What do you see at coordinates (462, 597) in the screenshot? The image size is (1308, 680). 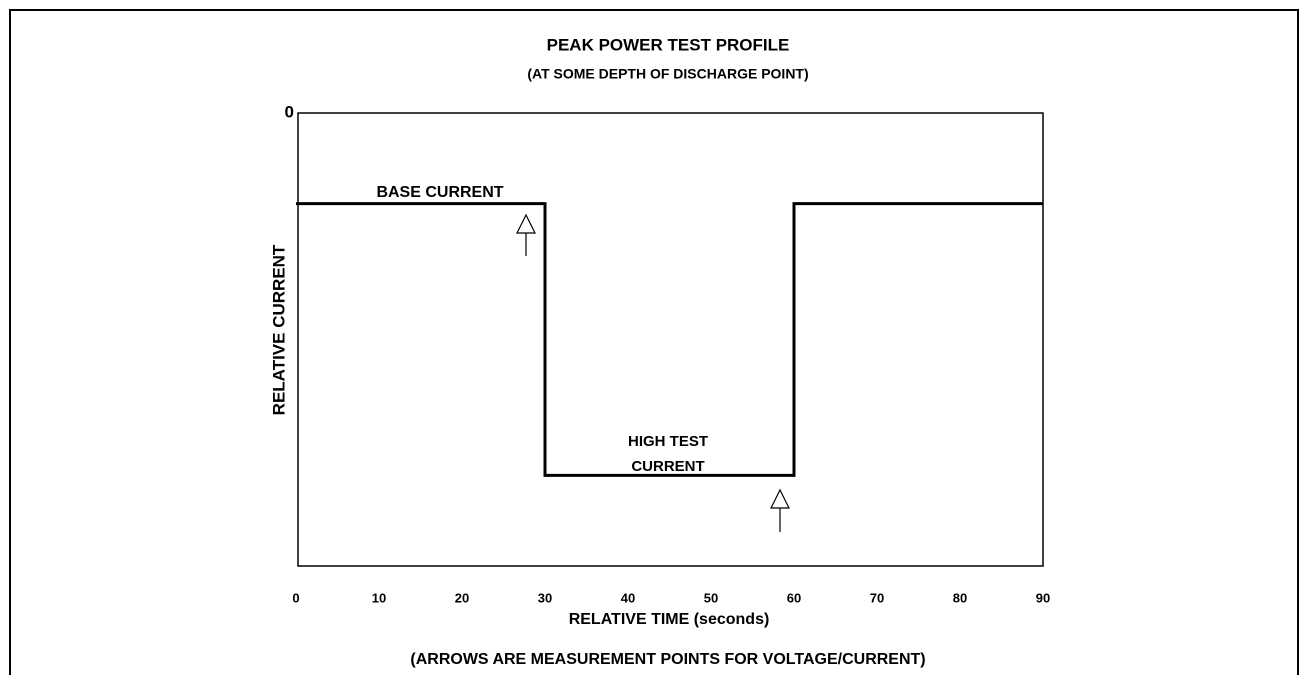 I see `x-tick-label: 20` at bounding box center [462, 597].